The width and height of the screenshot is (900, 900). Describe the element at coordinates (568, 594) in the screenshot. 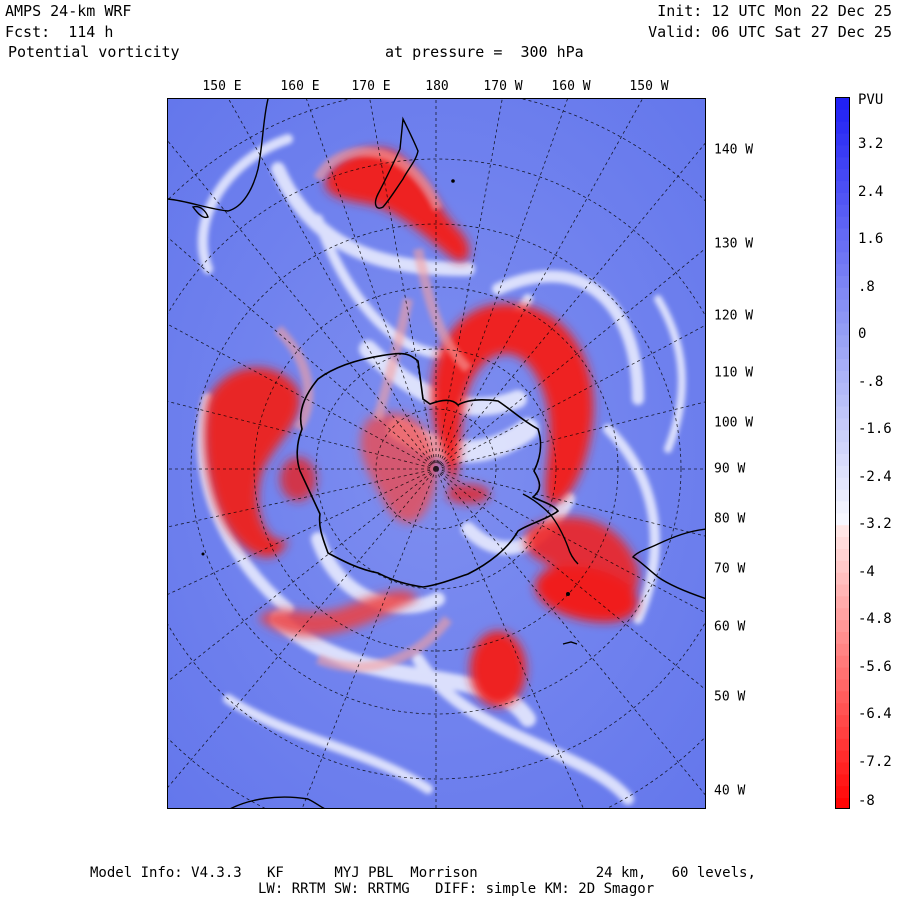

I see `south-orkney-islands` at that location.